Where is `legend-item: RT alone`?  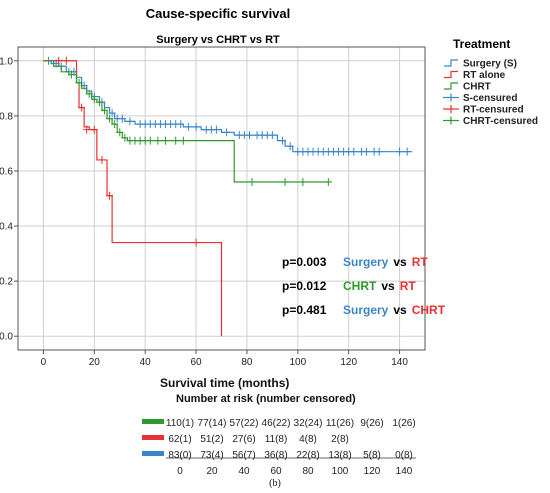
legend-item: RT alone is located at coordinates (475, 75).